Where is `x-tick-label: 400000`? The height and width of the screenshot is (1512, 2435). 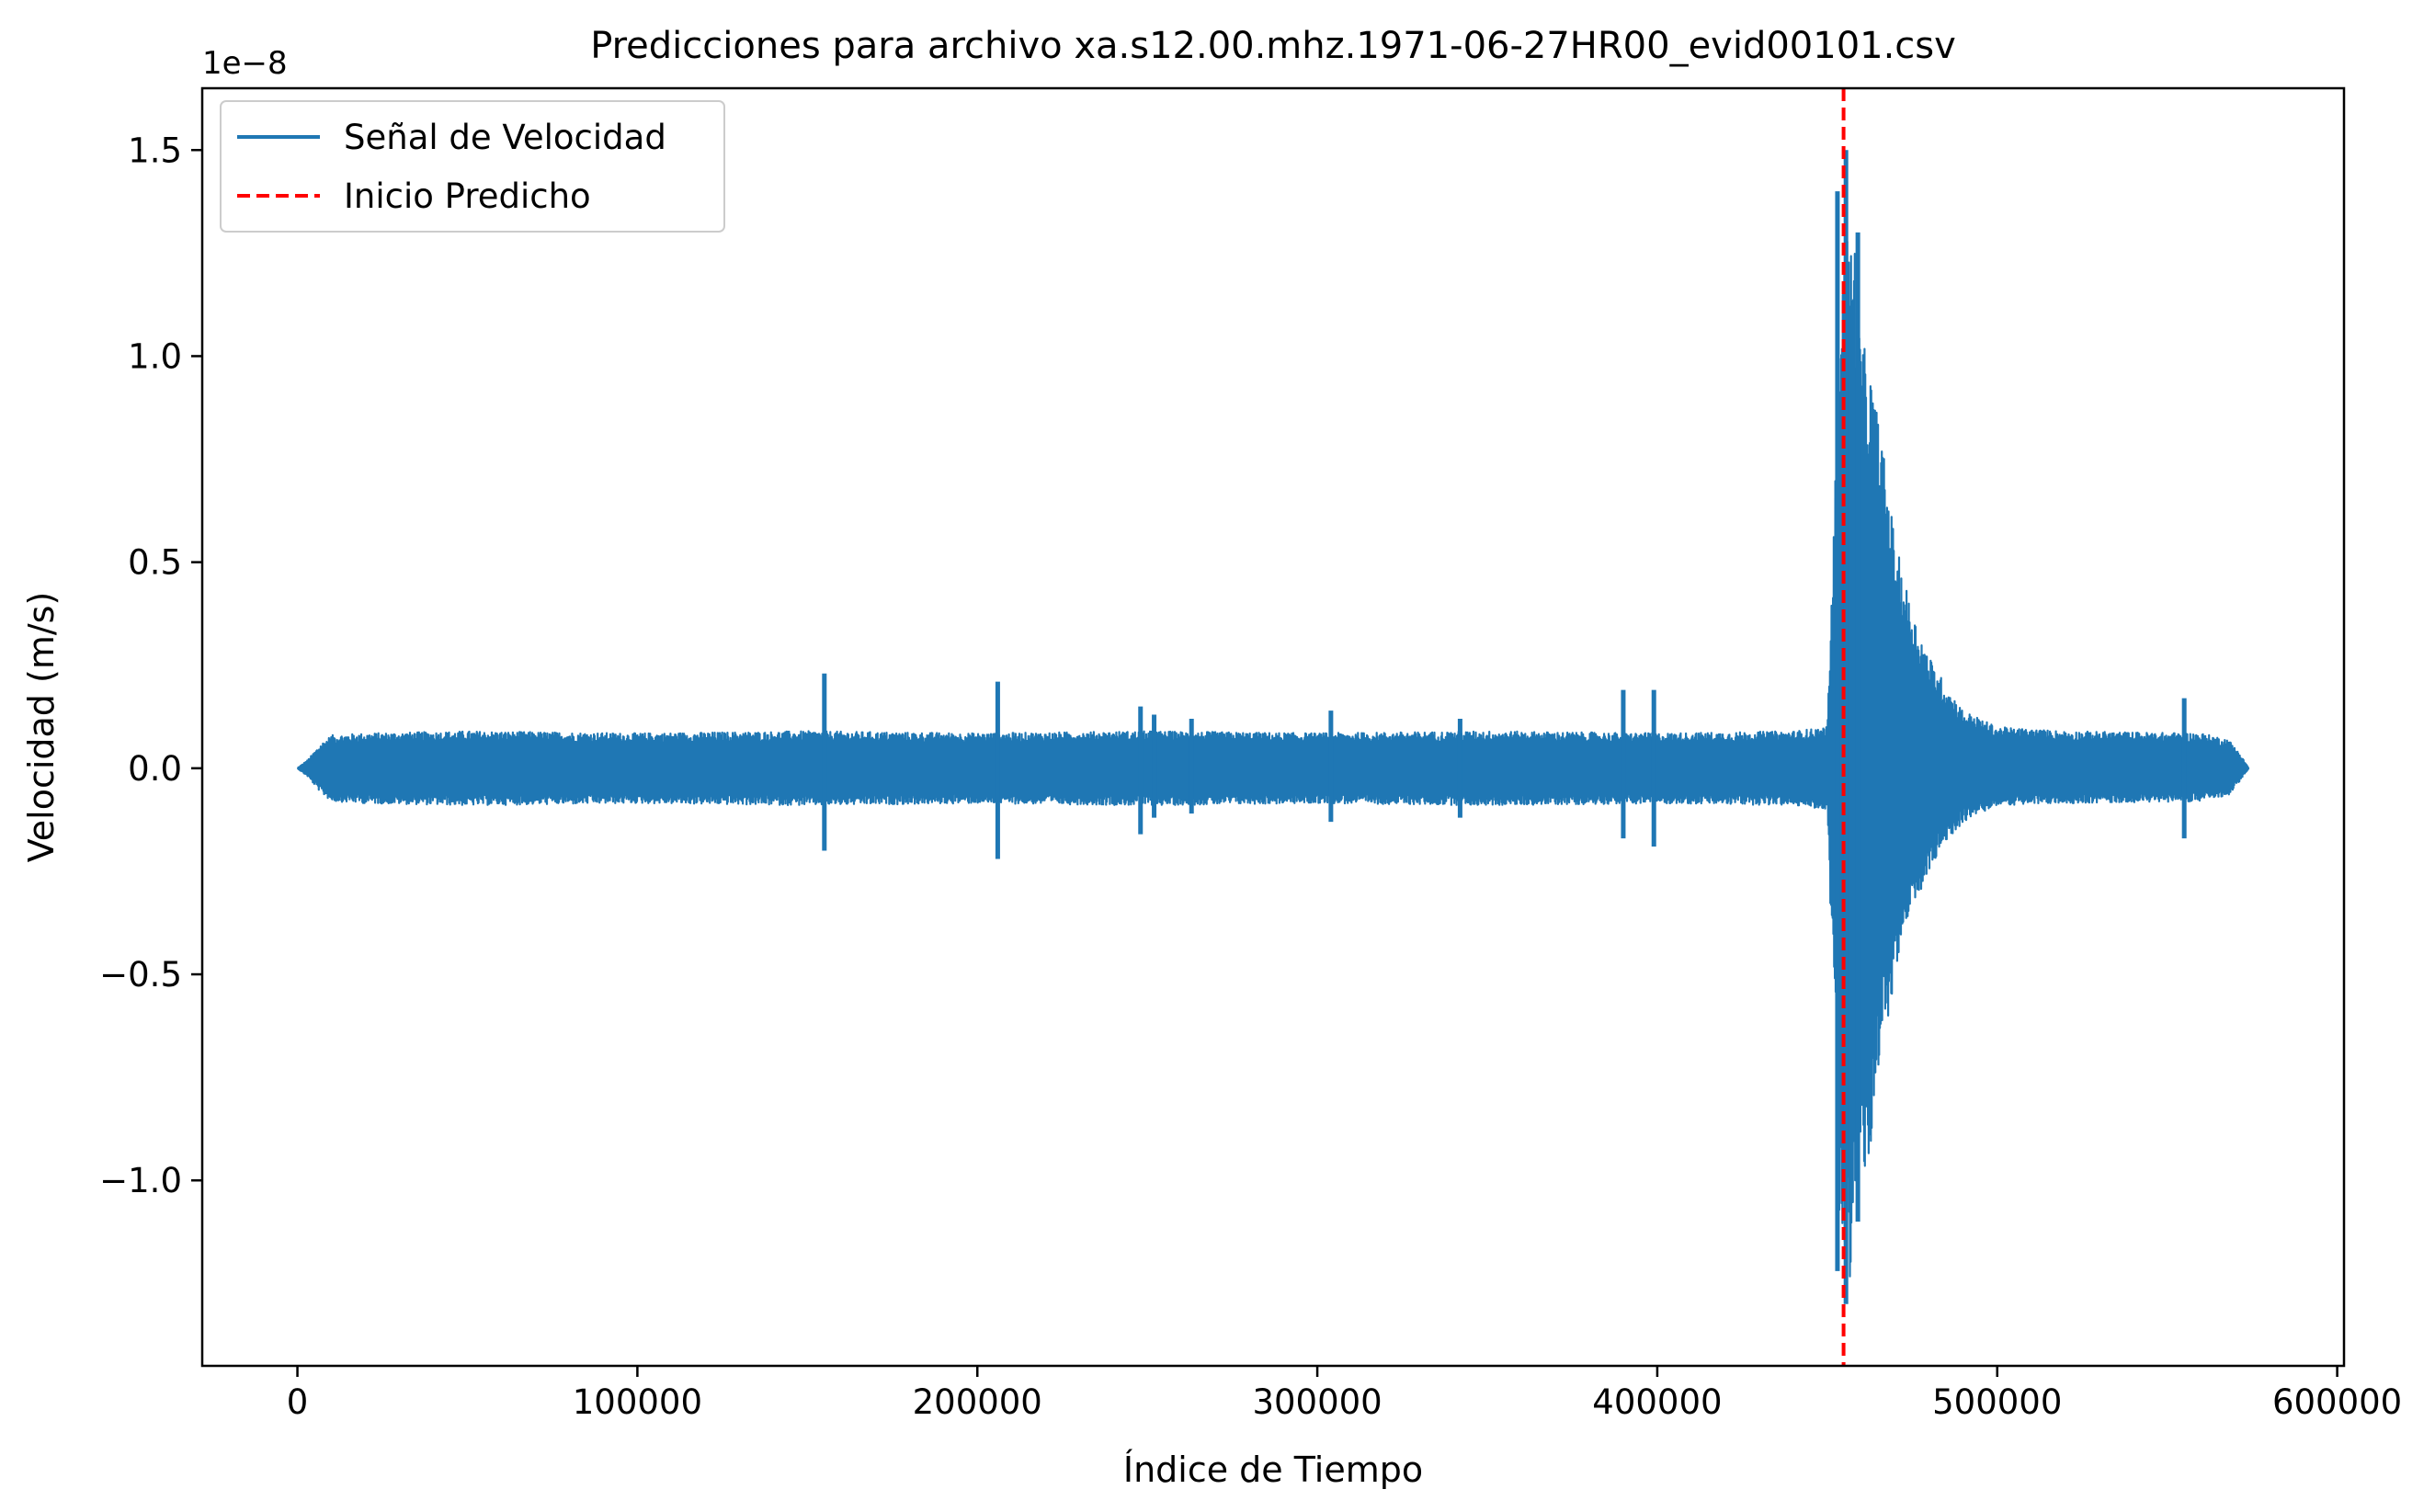 x-tick-label: 400000 is located at coordinates (1657, 1402).